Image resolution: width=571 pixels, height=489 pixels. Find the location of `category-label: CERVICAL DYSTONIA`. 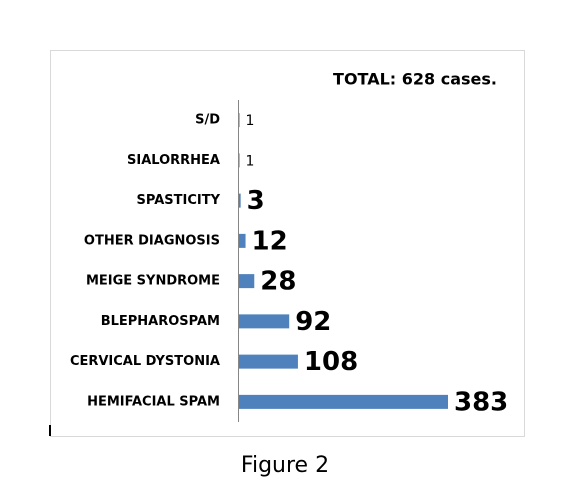

category-label: CERVICAL DYSTONIA is located at coordinates (145, 361).